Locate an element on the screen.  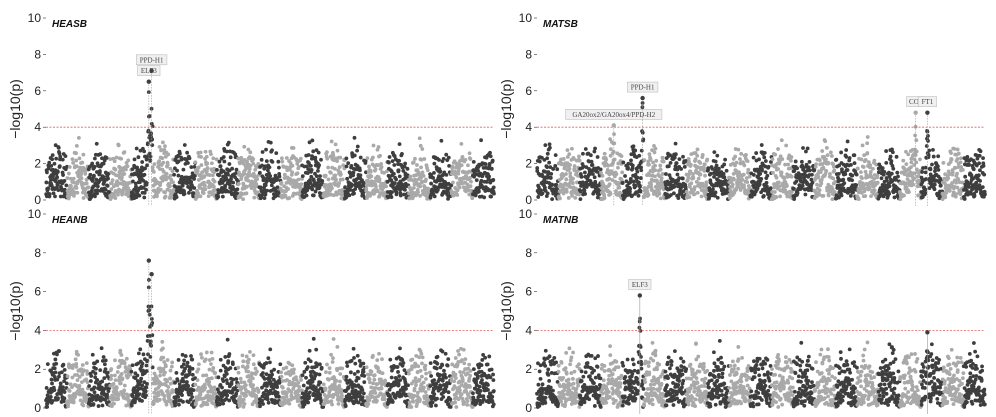
y-tick-label: 0 is located at coordinates (37, 408).